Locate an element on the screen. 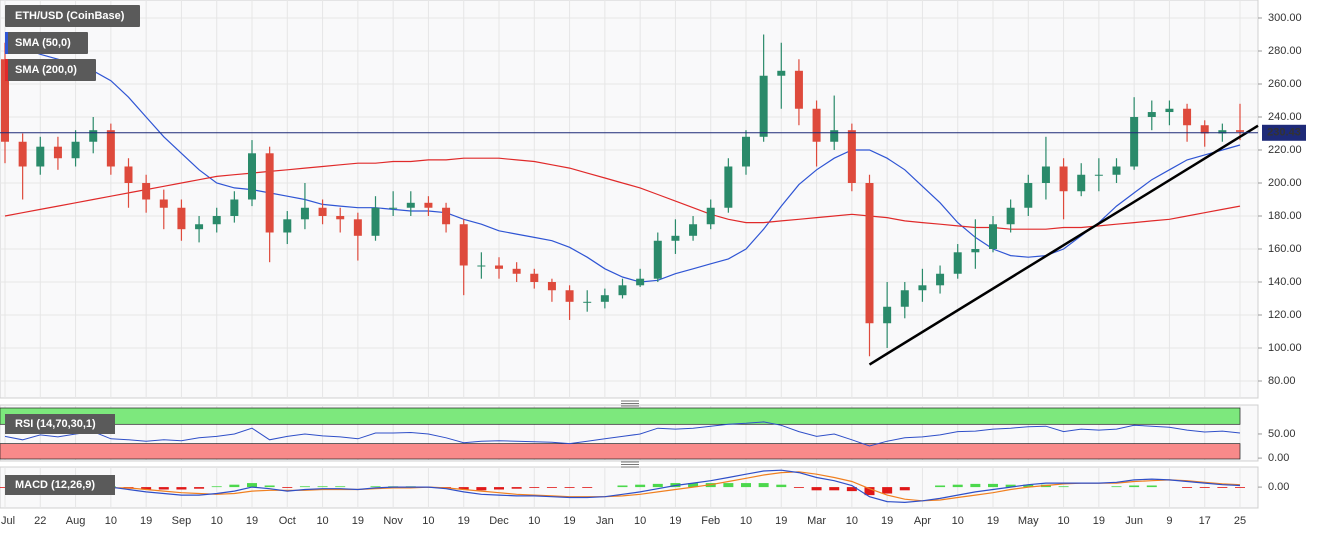 The width and height of the screenshot is (1331, 534). x-tick-label: Jan is located at coordinates (605, 521).